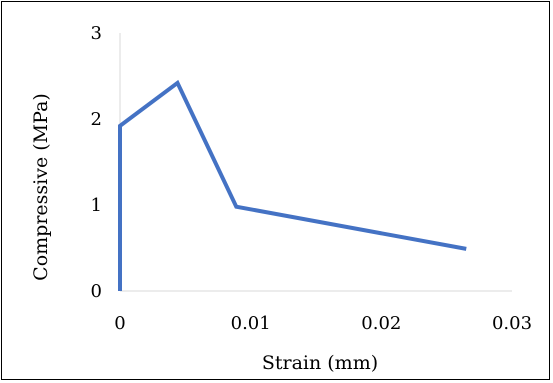  Describe the element at coordinates (381, 323) in the screenshot. I see `x-tick-label: 0.02` at that location.